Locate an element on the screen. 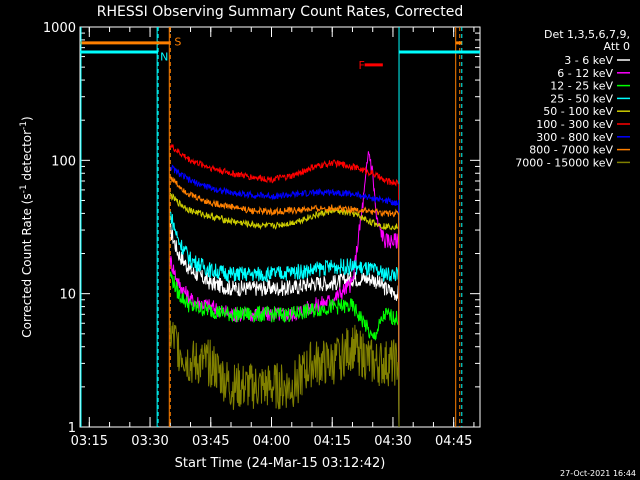 The height and width of the screenshot is (480, 640). y-label-part: ) is located at coordinates (27, 118).